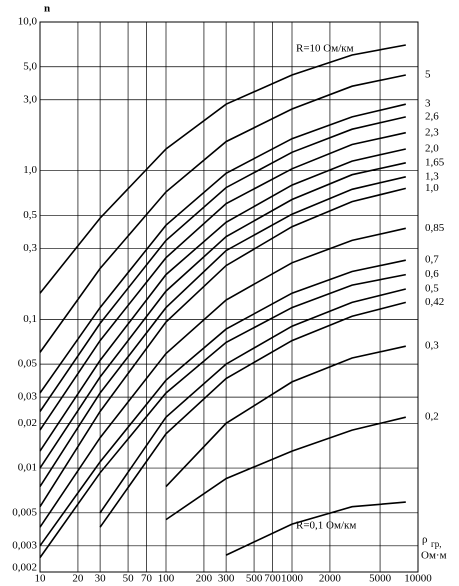 The width and height of the screenshot is (459, 586). I want to click on x-tick-label: 300, so click(226, 579).